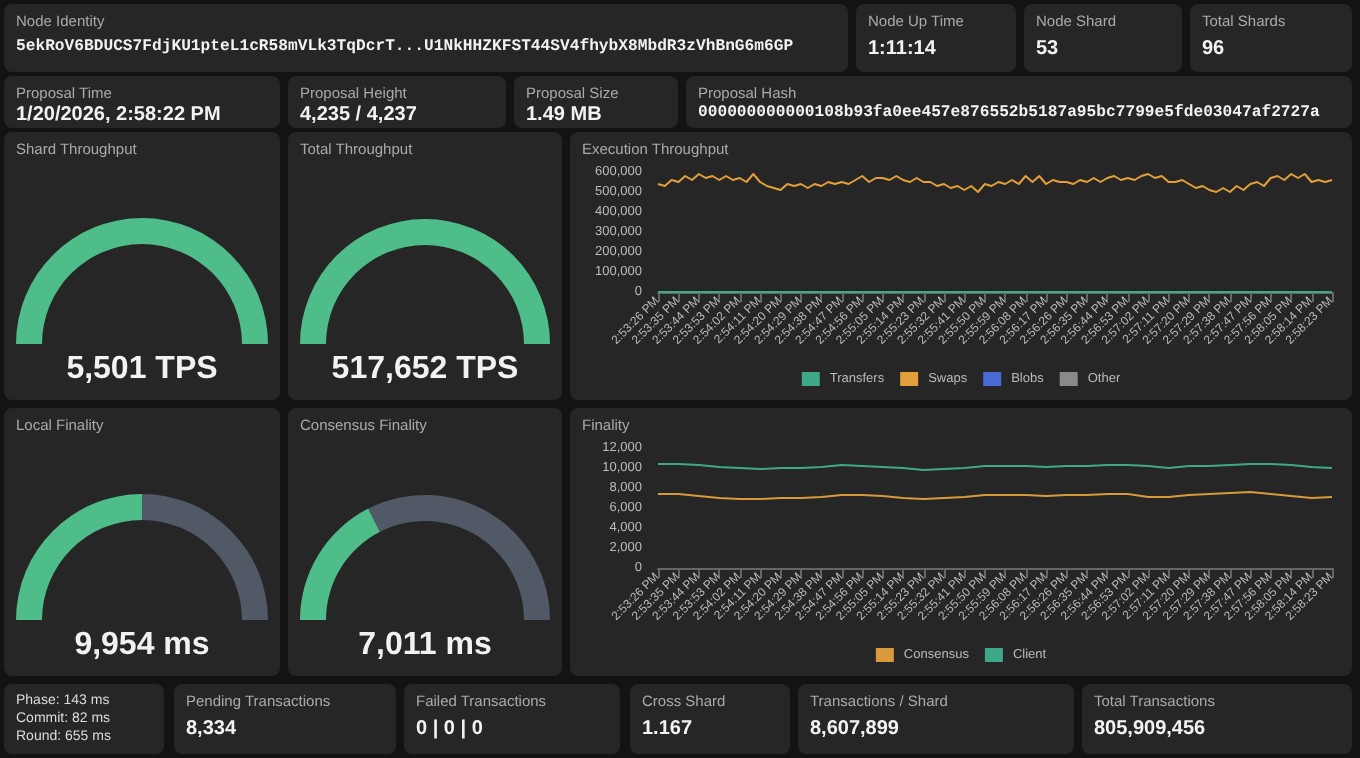 Image resolution: width=1360 pixels, height=758 pixels. Describe the element at coordinates (211, 729) in the screenshot. I see `text: 8,334` at that location.